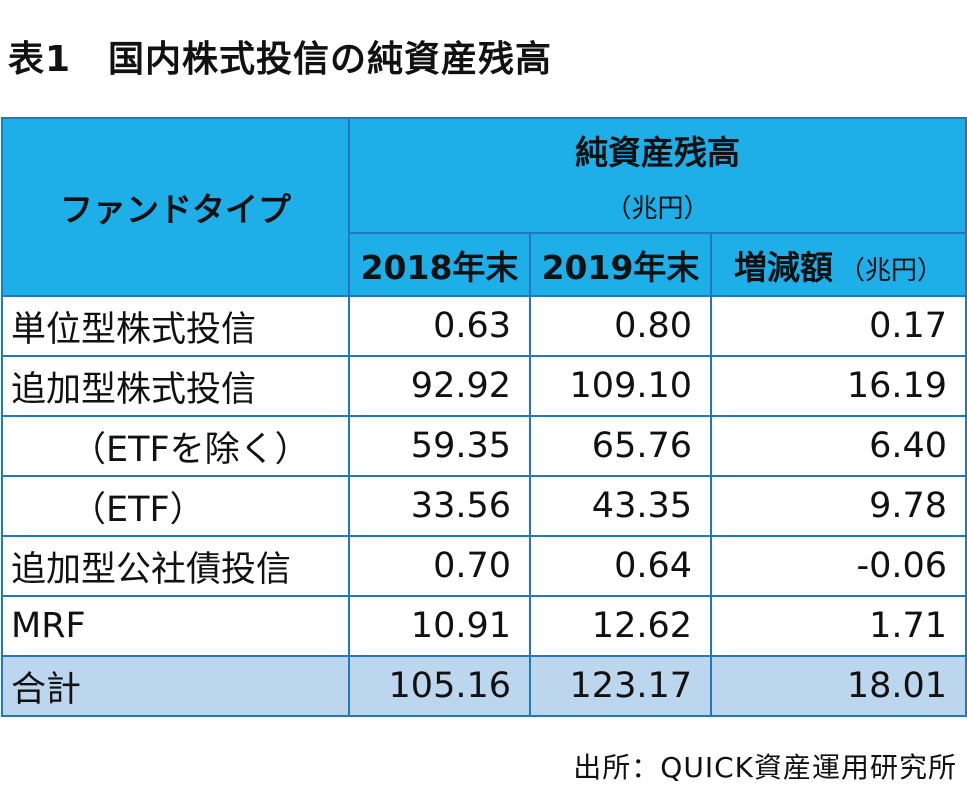 Image resolution: width=967 pixels, height=803 pixels. I want to click on value-2019: 65.76, so click(620, 446).